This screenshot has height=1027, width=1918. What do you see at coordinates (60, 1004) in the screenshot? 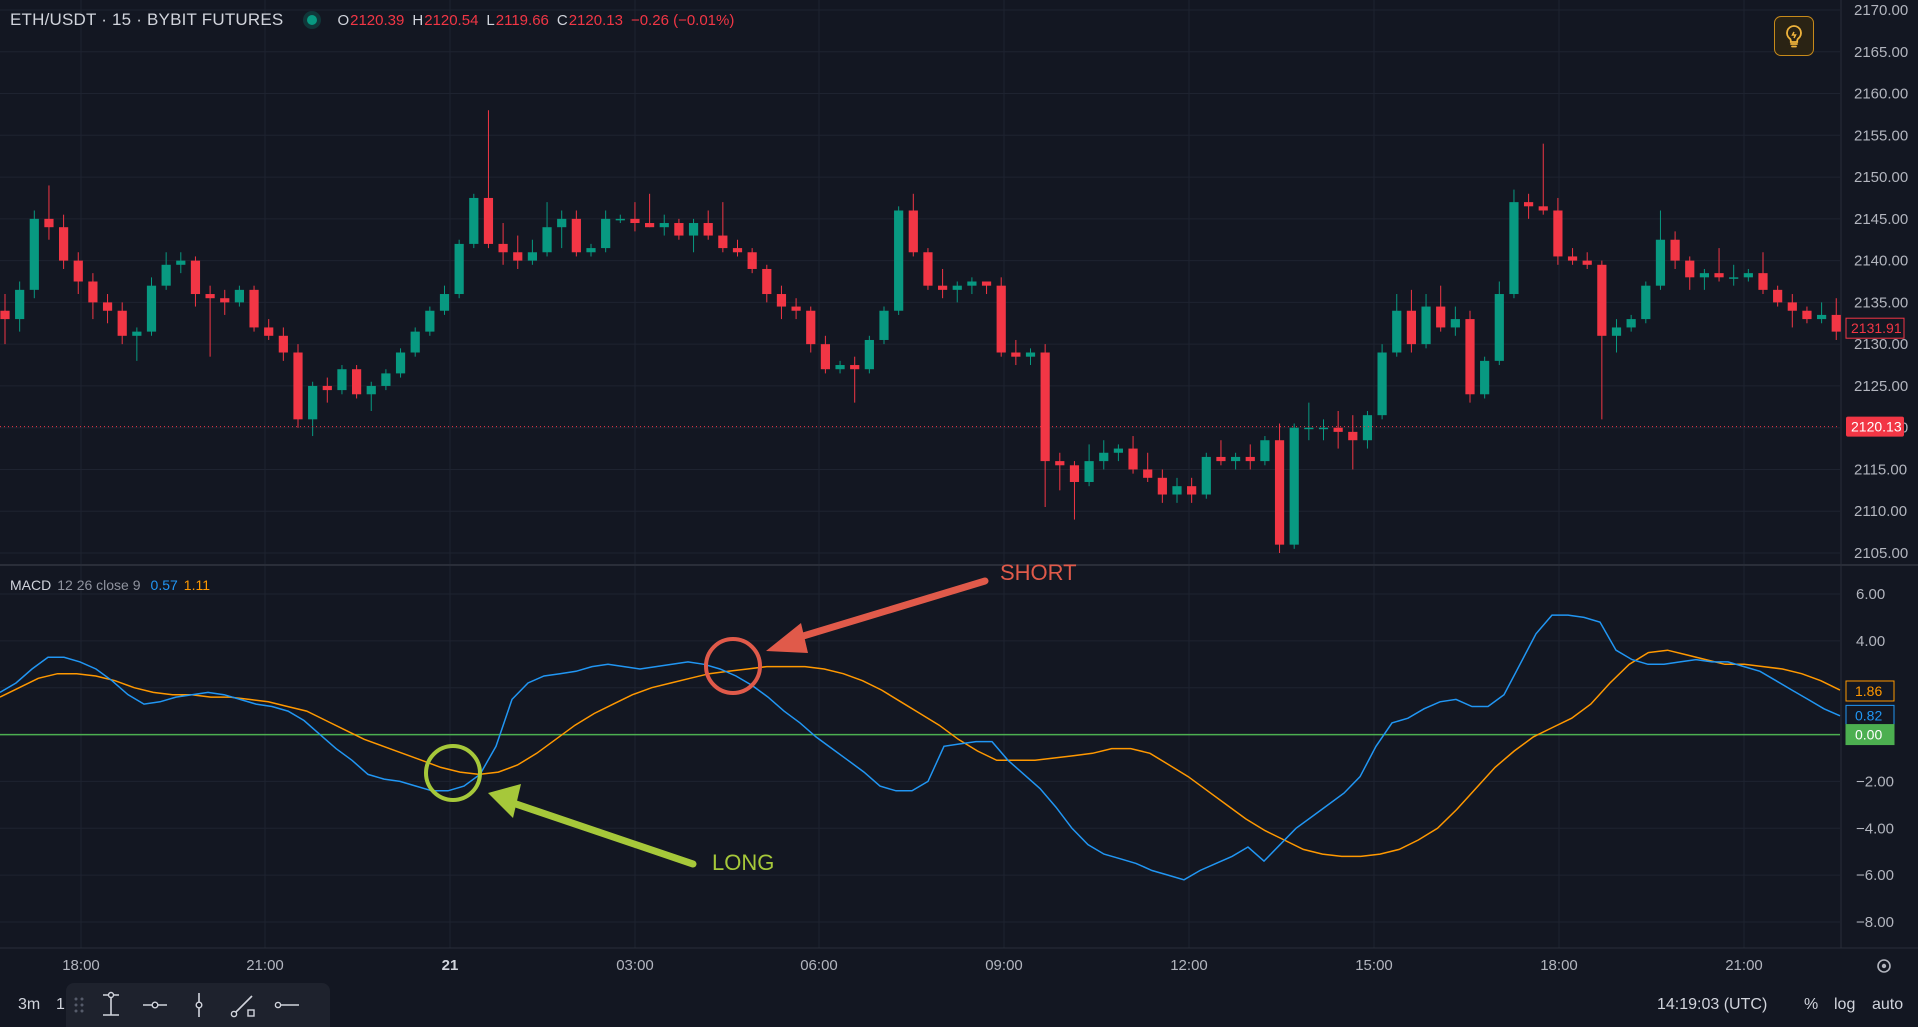
I see `timeframe-button-2: 1` at bounding box center [60, 1004].